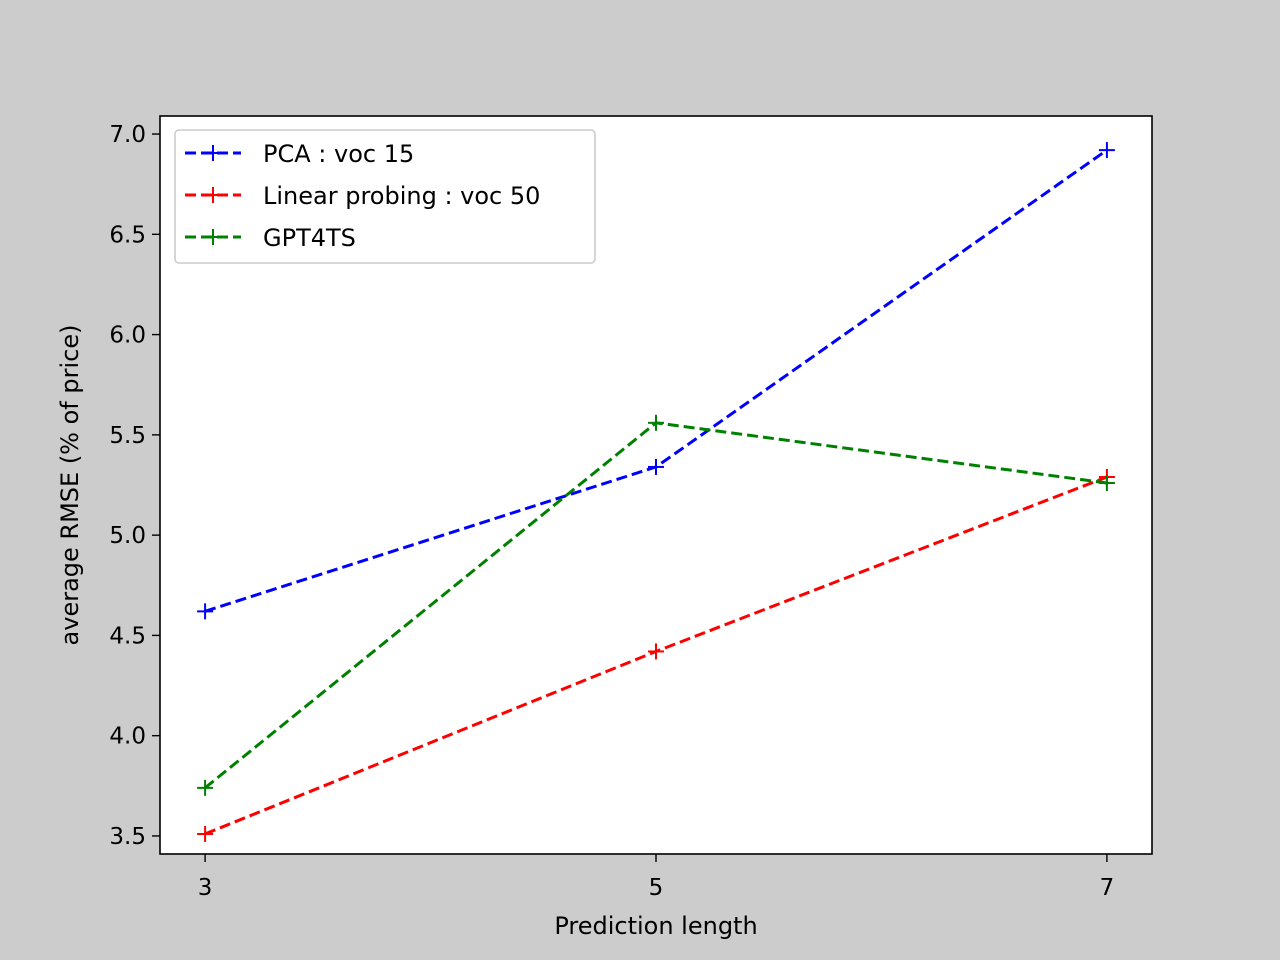 The image size is (1280, 960). What do you see at coordinates (134, 486) in the screenshot?
I see `y-axis: 3.5 4.0 4.5 5.0 5.5 6.0 6.5 7.0` at bounding box center [134, 486].